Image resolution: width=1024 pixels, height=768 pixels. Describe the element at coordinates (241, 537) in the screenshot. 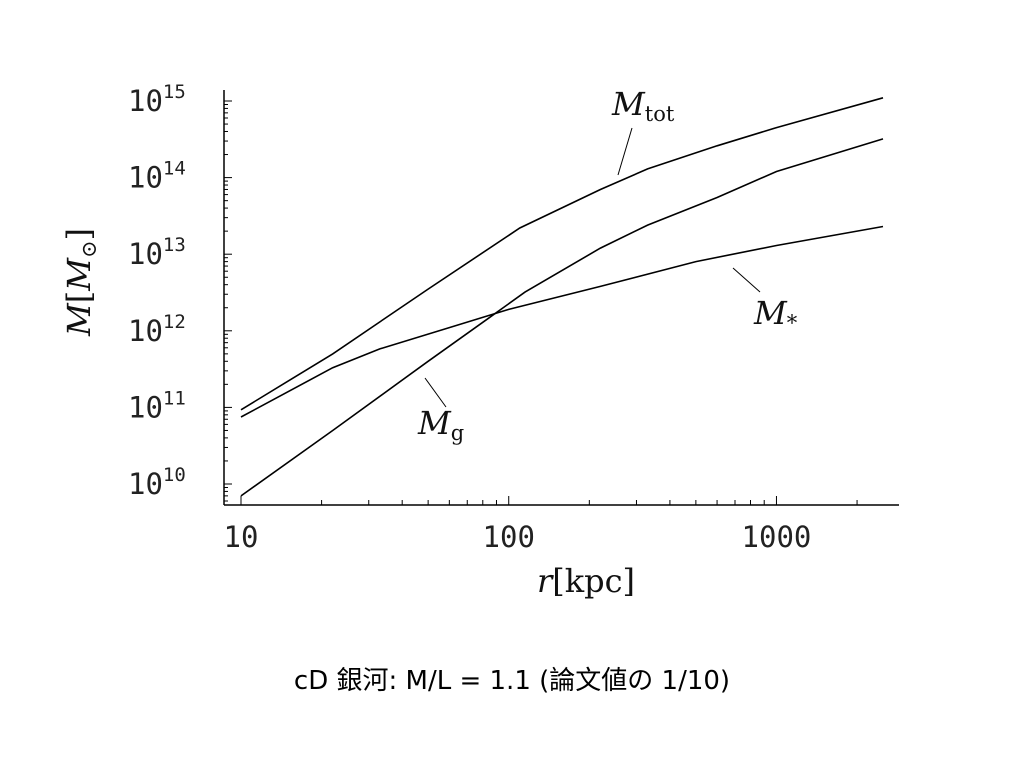

I see `x-tick-label: 10` at that location.